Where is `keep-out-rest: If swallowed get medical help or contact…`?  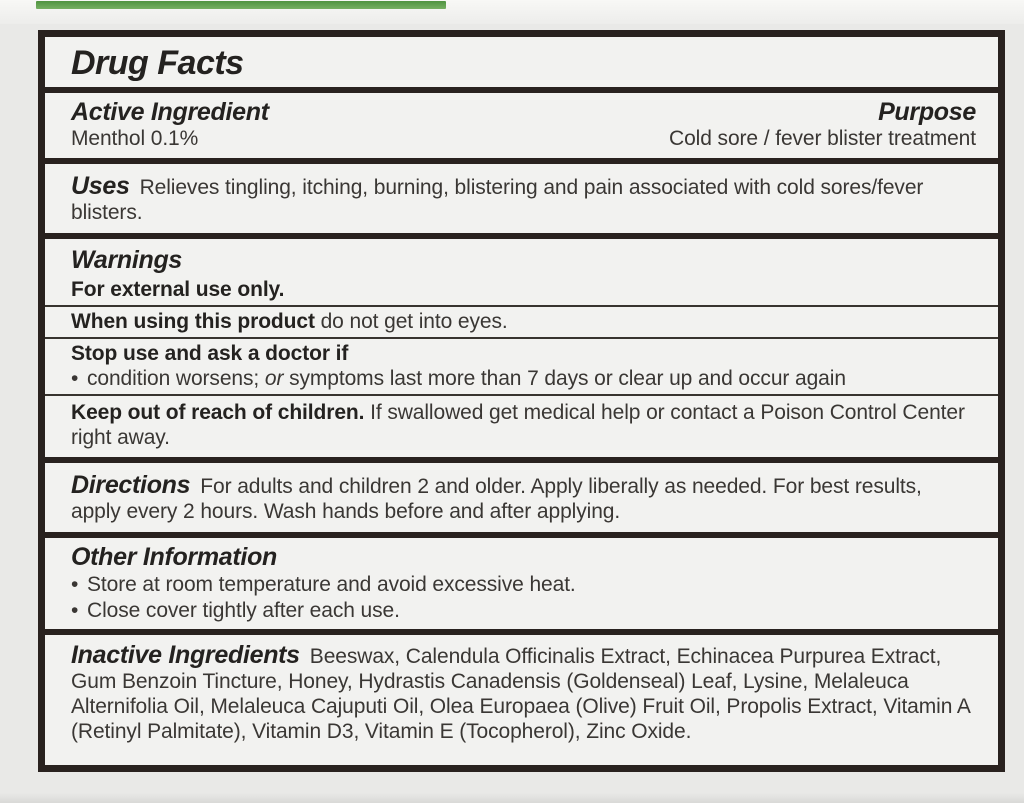
keep-out-rest: If swallowed get medical help or contact… is located at coordinates (518, 425).